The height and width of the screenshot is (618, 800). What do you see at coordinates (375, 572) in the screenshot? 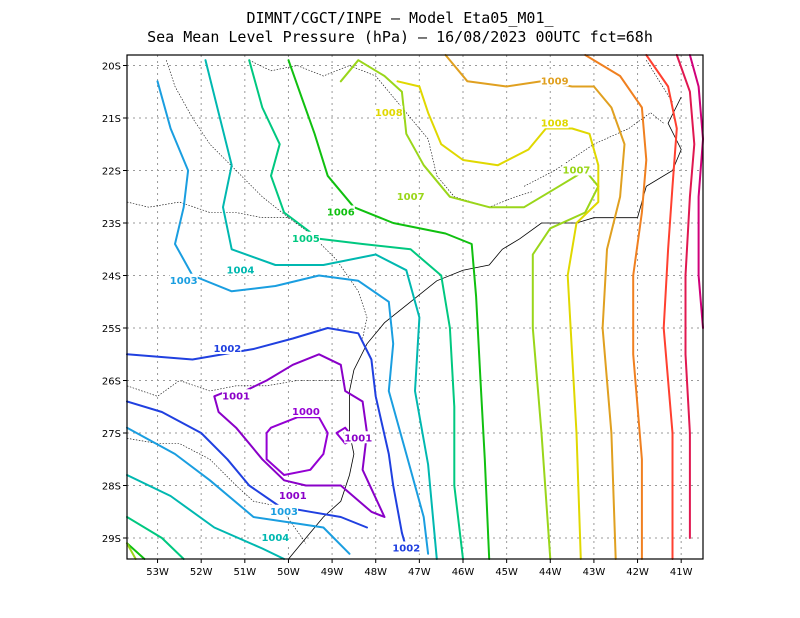
I see `lon-tick-label: 48W` at bounding box center [375, 572].